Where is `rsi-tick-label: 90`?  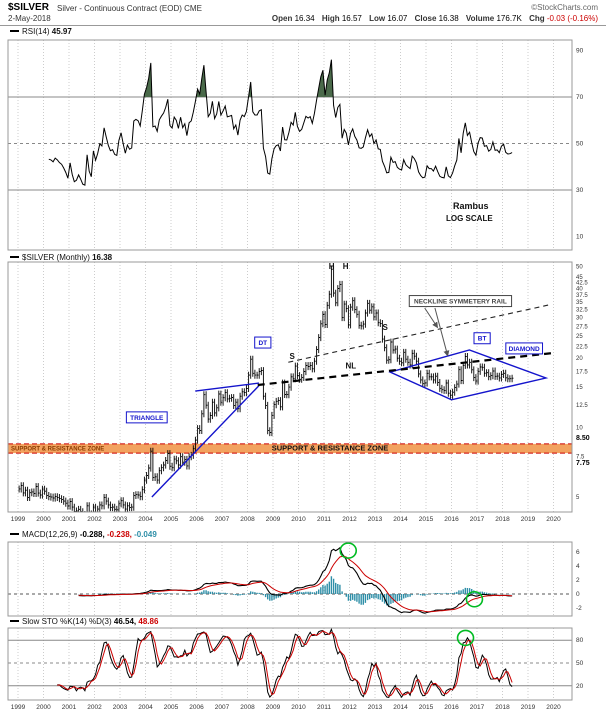 rsi-tick-label: 90 is located at coordinates (580, 51).